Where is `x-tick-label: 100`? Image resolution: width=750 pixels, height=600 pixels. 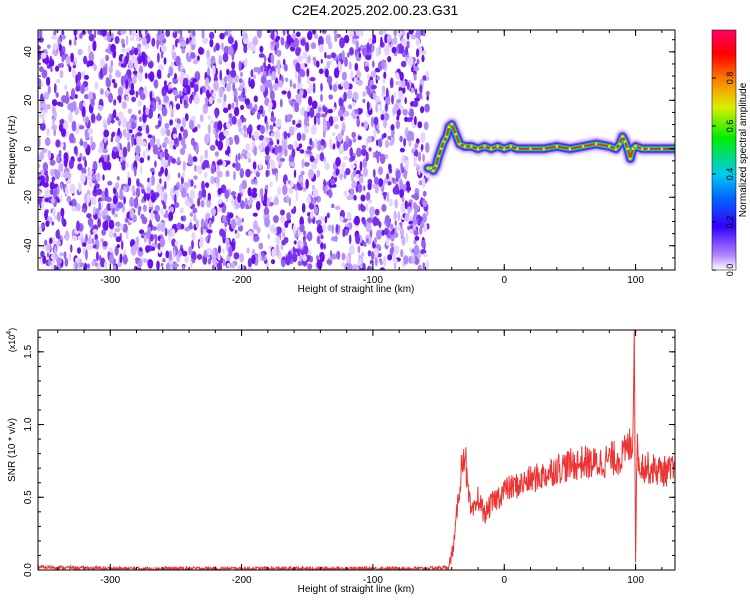
x-tick-label: 100 is located at coordinates (635, 580).